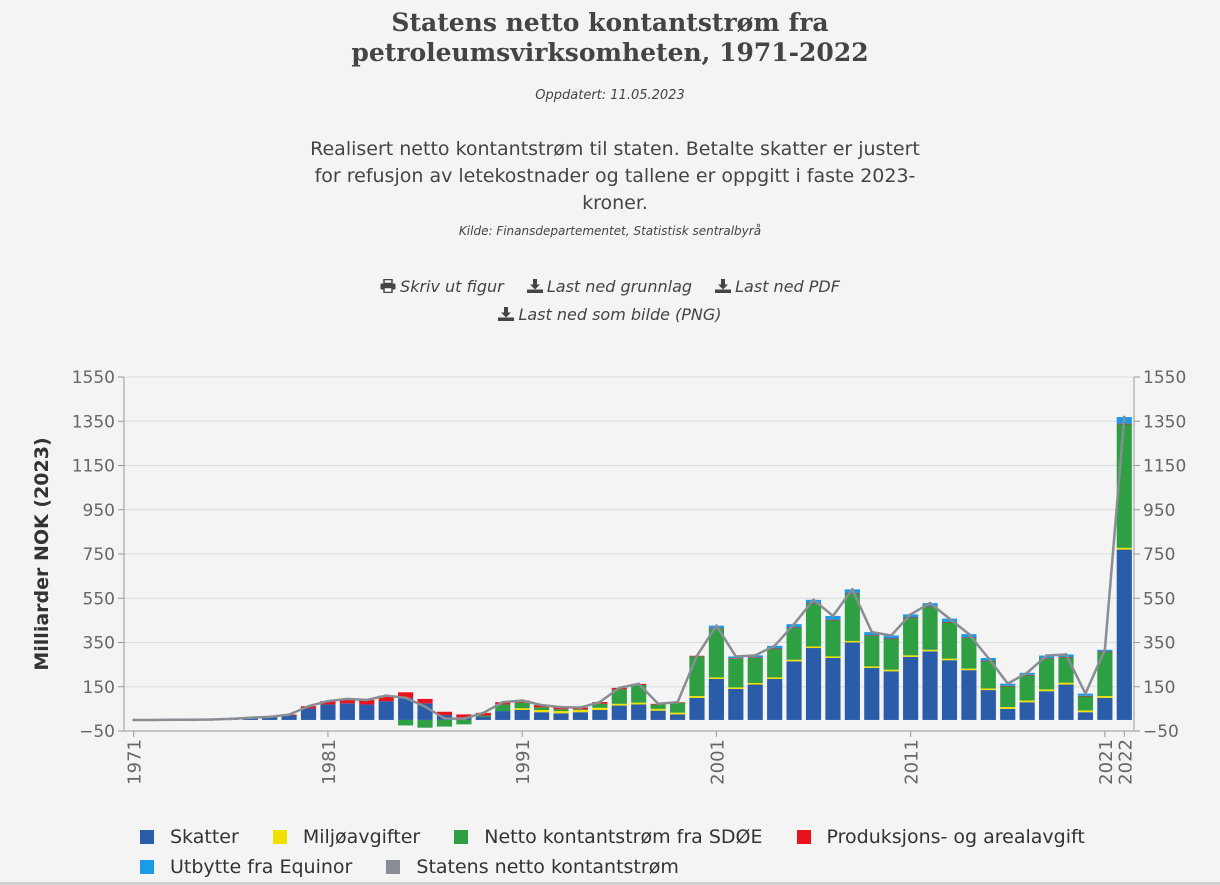  What do you see at coordinates (610, 22) in the screenshot?
I see `chart-title-line-1: Statens netto kontantstrøm fra` at bounding box center [610, 22].